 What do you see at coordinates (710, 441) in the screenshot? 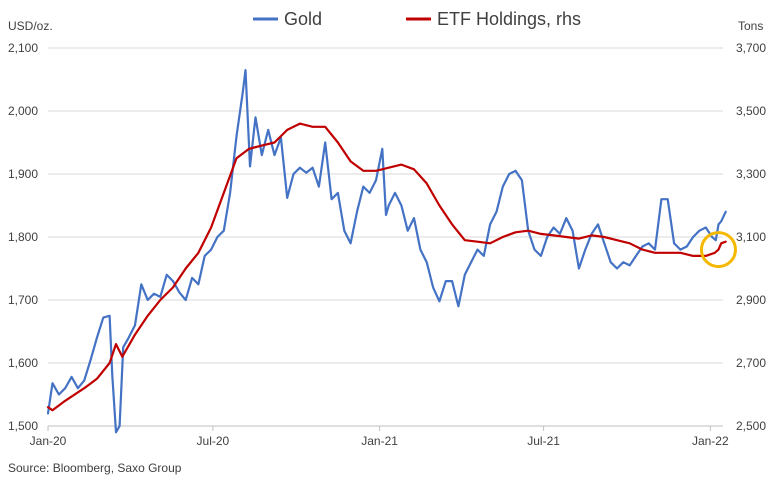
I see `x-axis-tick-label: Jan-22` at bounding box center [710, 441].